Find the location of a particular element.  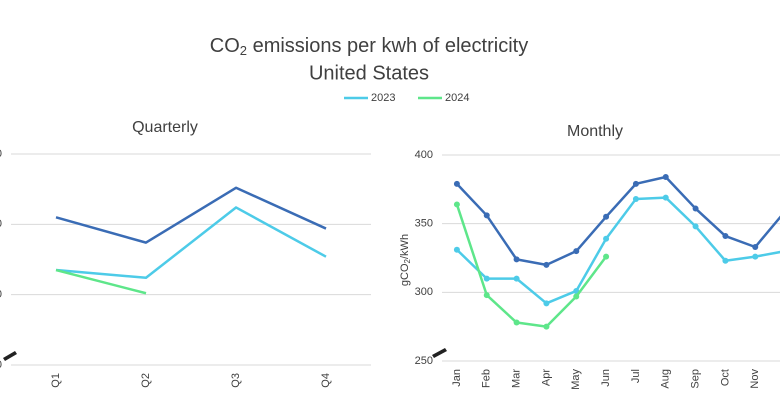

legend-label: 2024 is located at coordinates (457, 98).